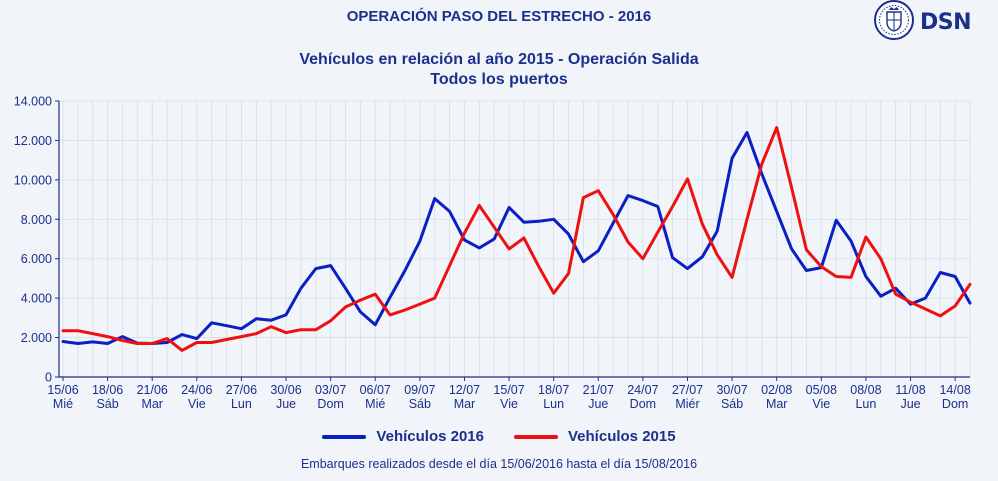 The height and width of the screenshot is (481, 998). What do you see at coordinates (33, 102) in the screenshot?
I see `y-tick-label: 14.000` at bounding box center [33, 102].